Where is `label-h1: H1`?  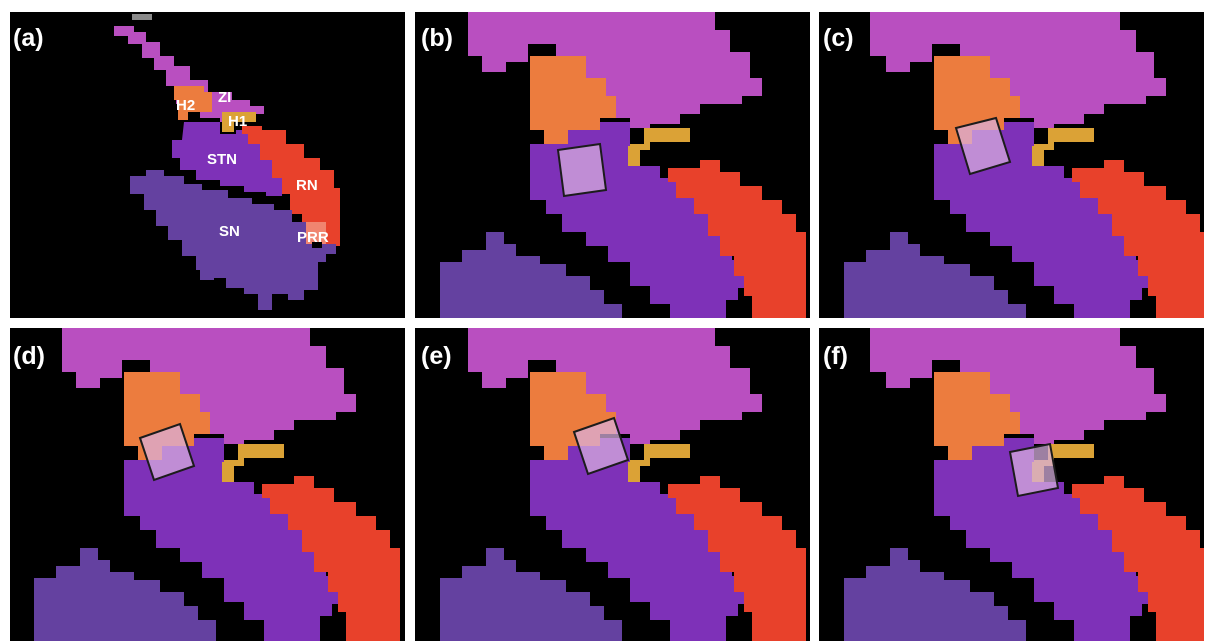
label-h1: H1 is located at coordinates (237, 121).